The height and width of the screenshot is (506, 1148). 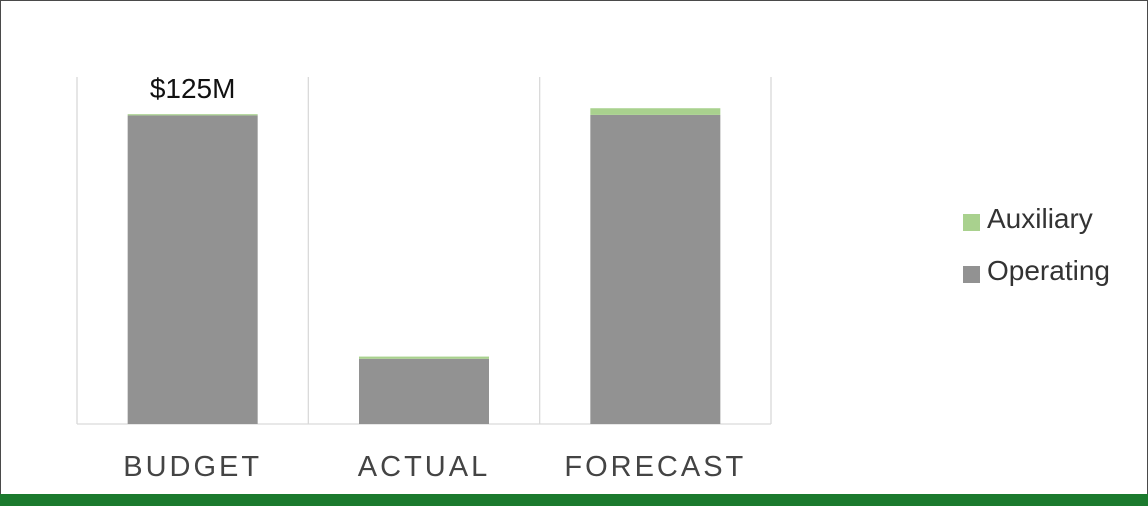 I want to click on legend-label-operating: Operating, so click(x=1048, y=270).